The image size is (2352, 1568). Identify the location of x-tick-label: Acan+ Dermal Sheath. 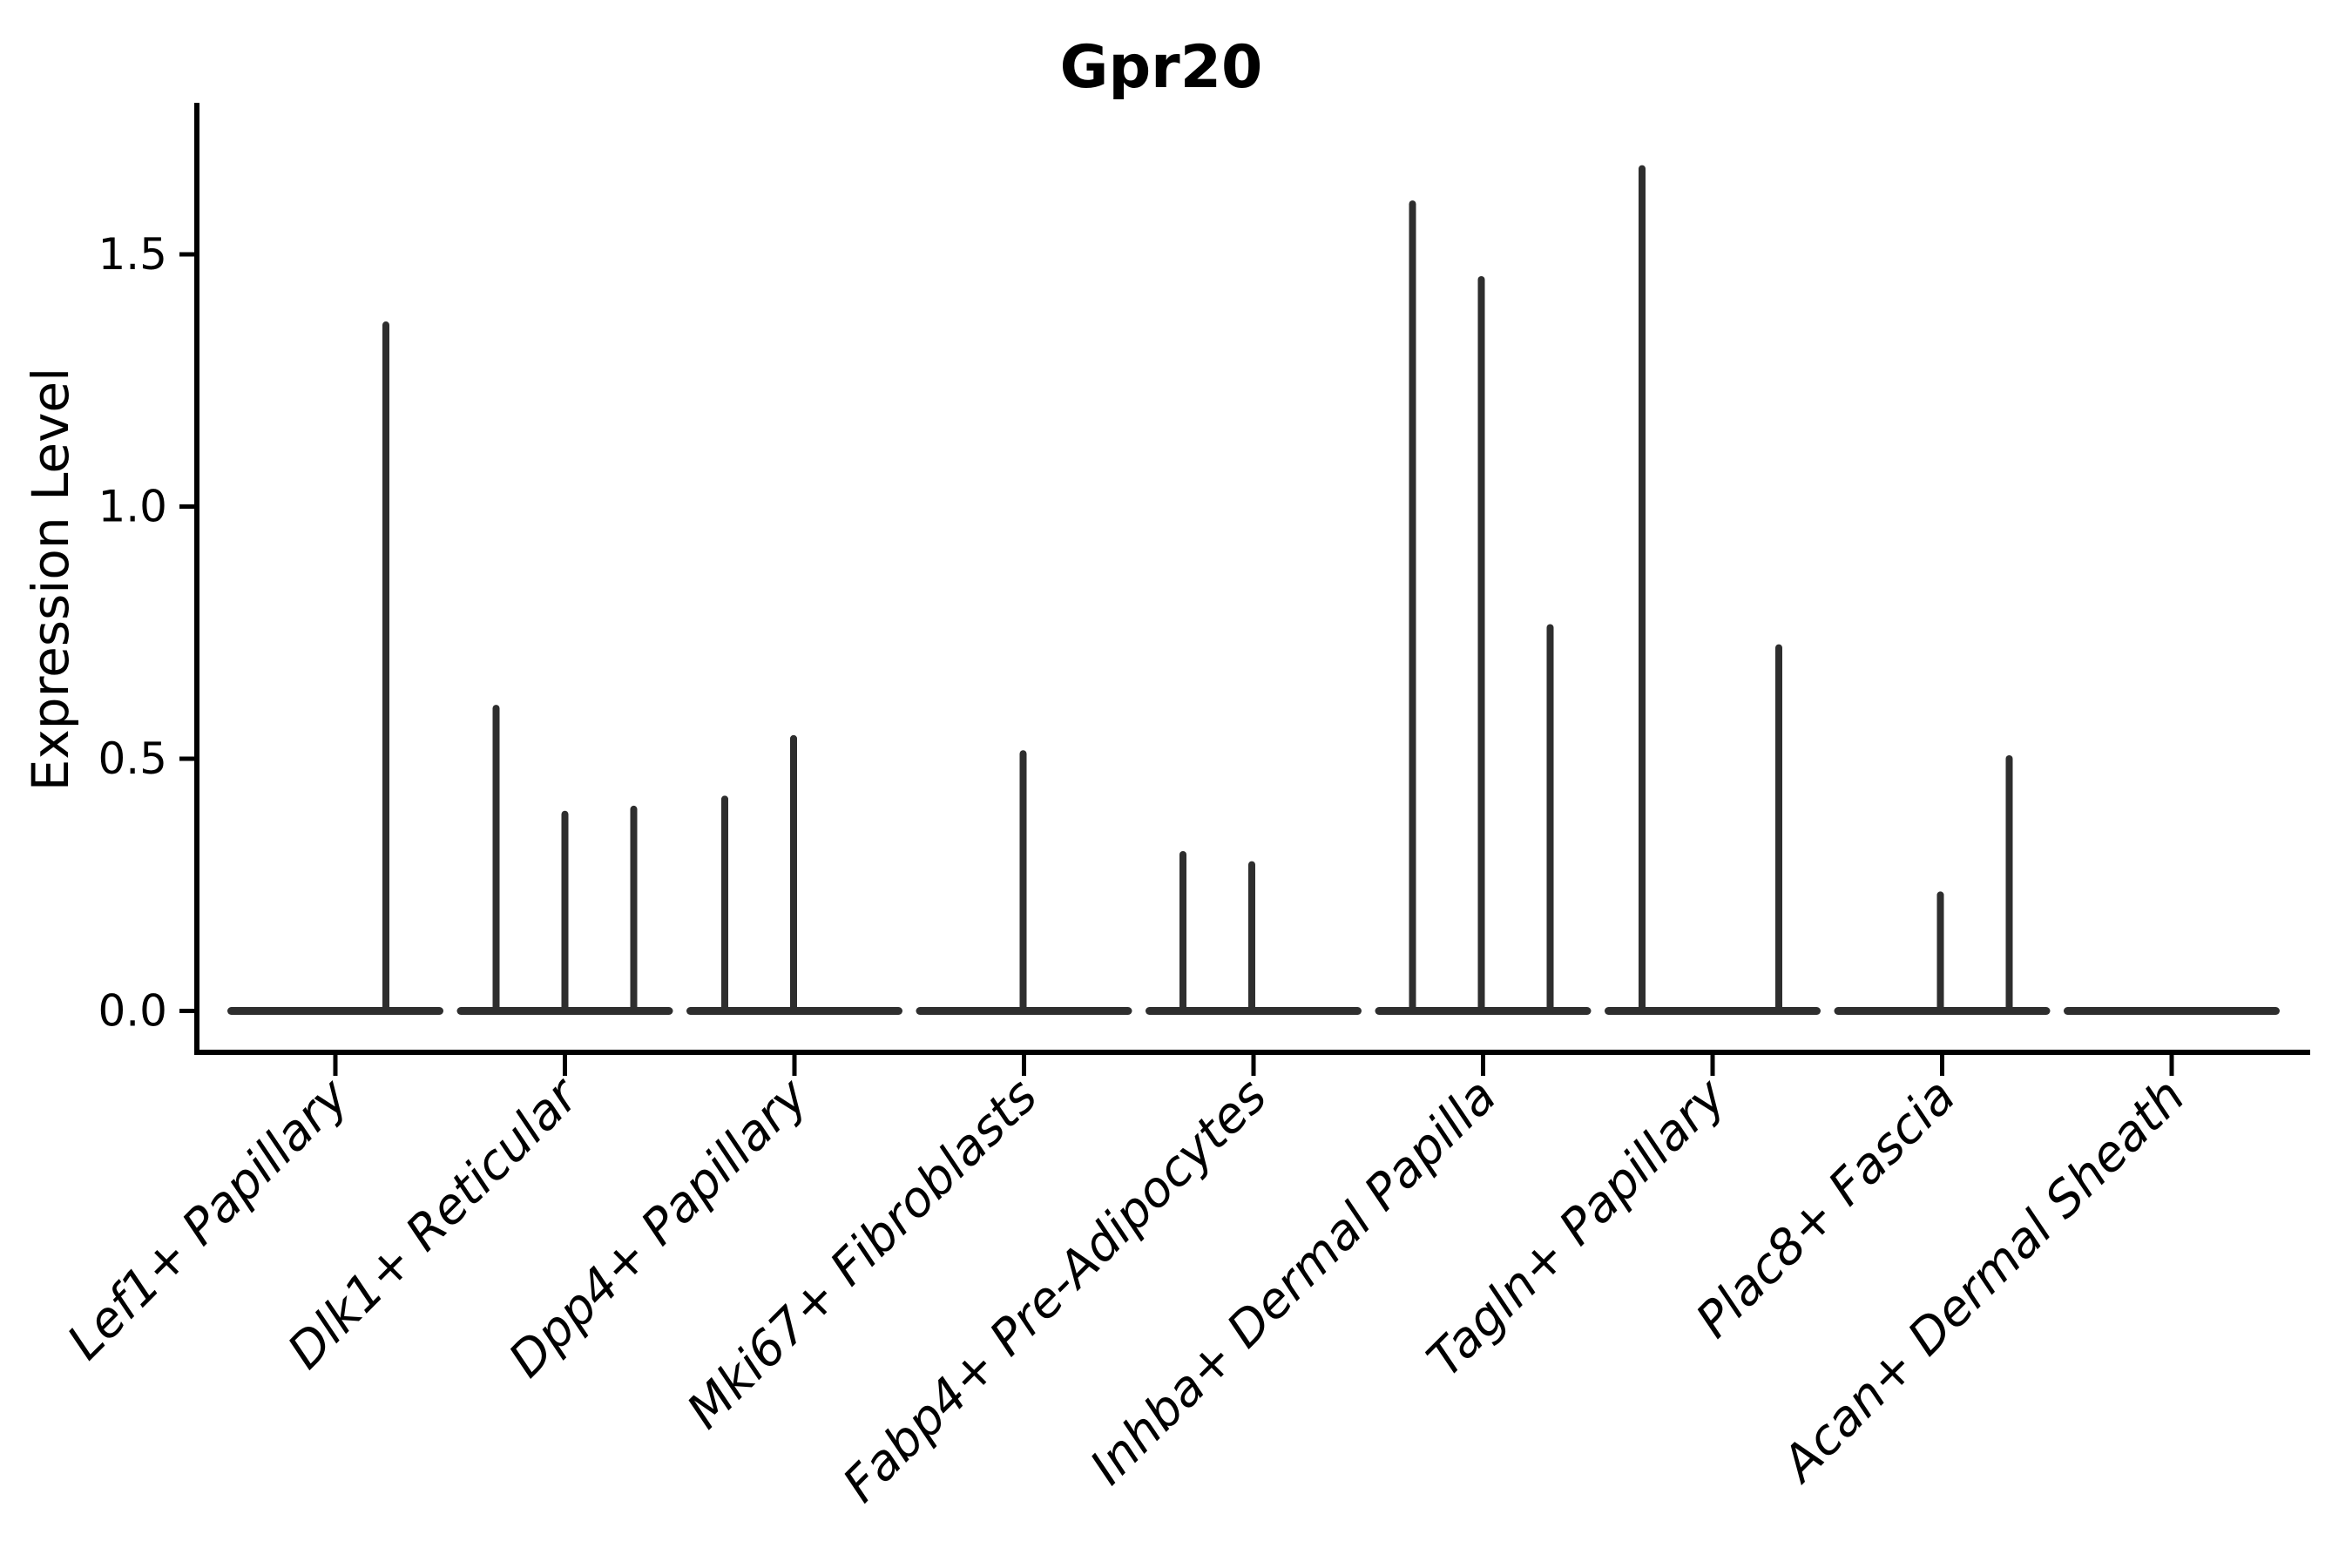
(1983, 1281).